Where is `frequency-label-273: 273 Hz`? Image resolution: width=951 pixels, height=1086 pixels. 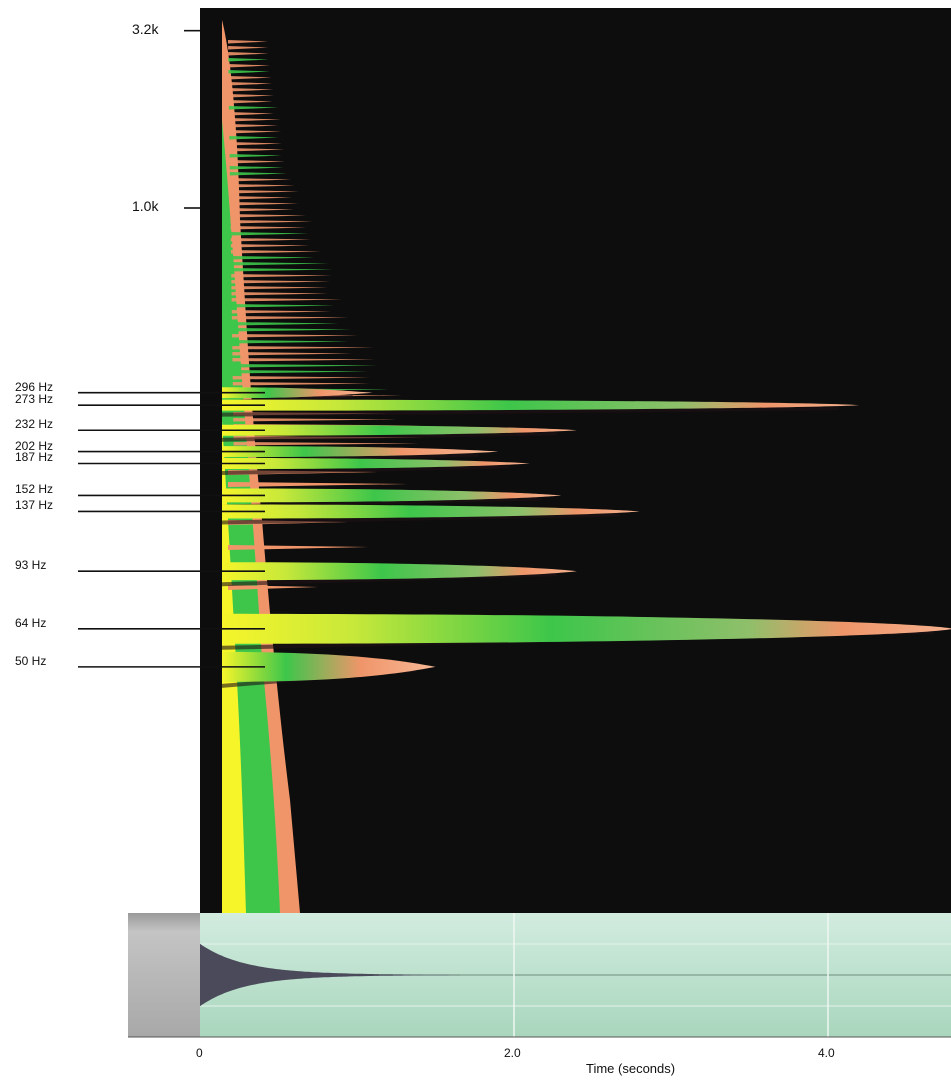 frequency-label-273: 273 Hz is located at coordinates (34, 399).